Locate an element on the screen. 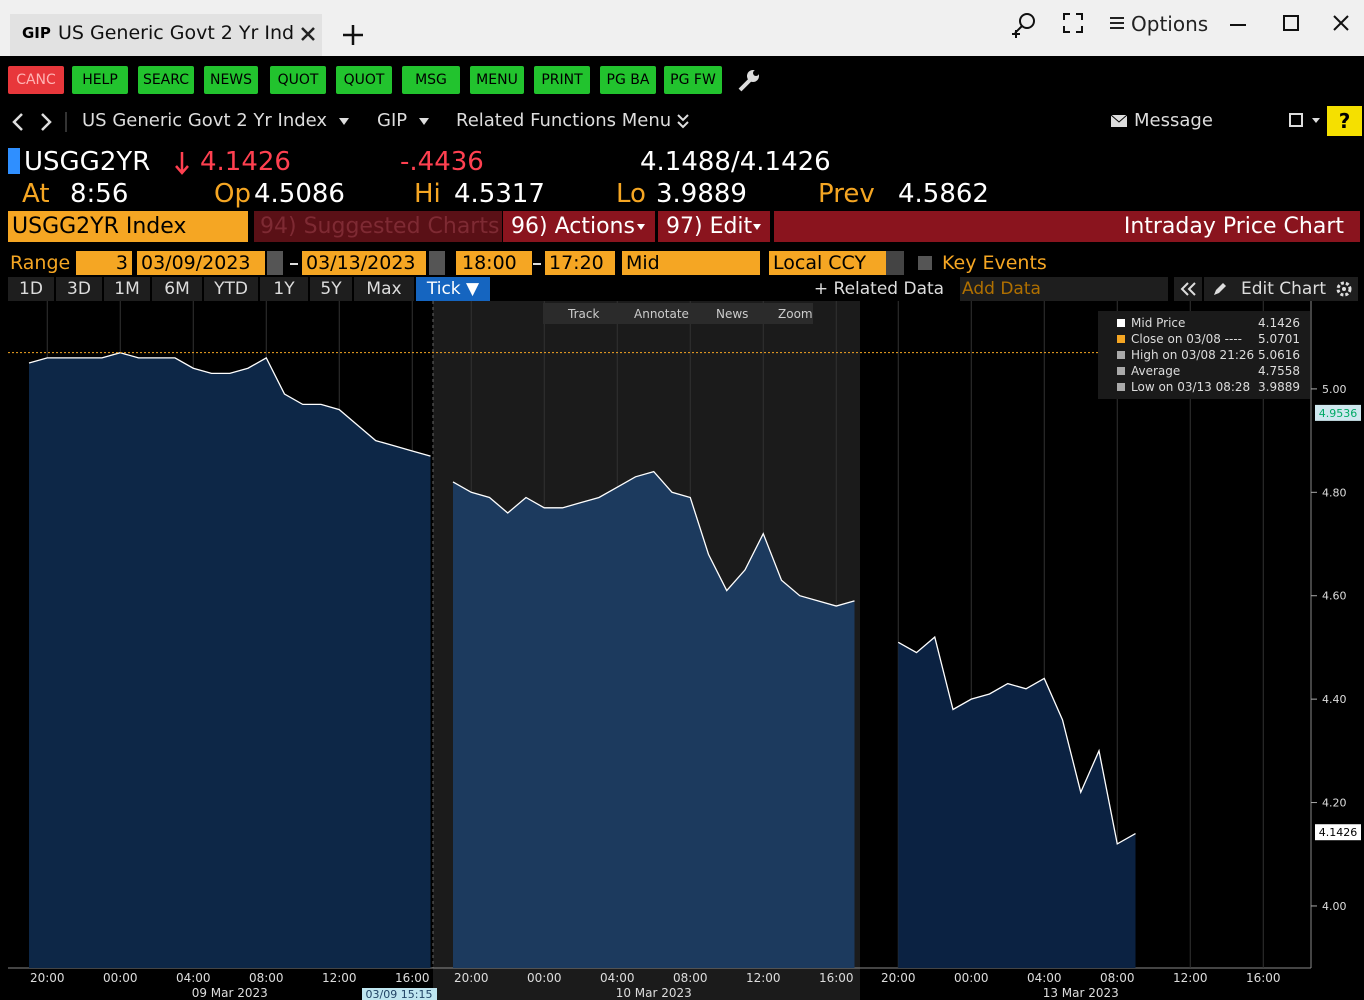 The height and width of the screenshot is (1000, 1364). period-button: YTD is located at coordinates (231, 289).